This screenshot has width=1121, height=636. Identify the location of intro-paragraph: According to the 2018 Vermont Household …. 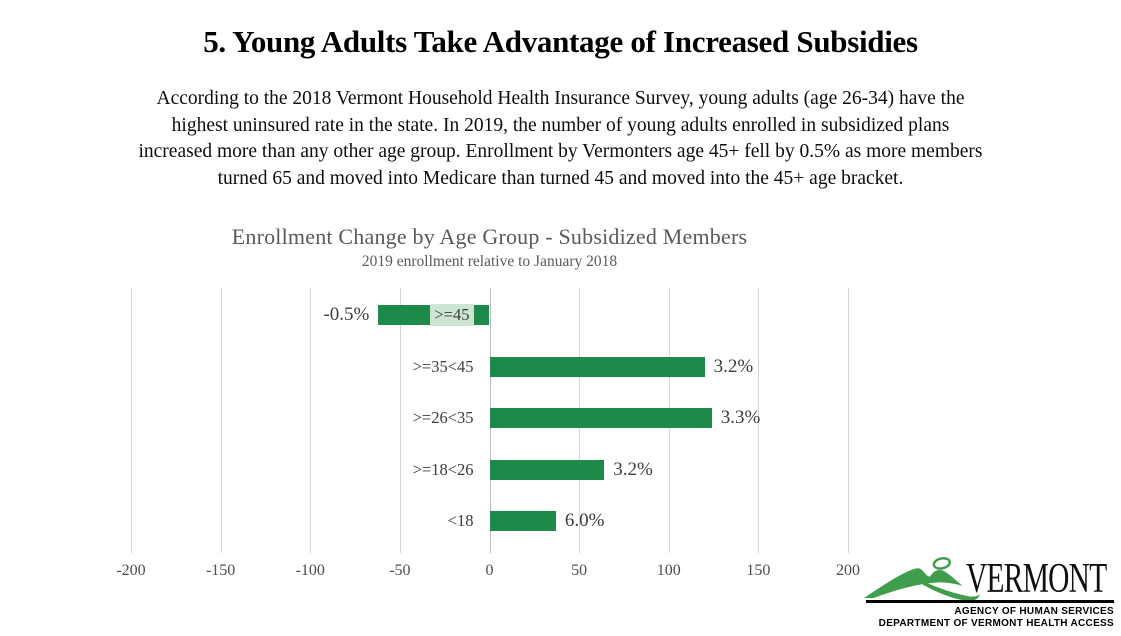
(560, 138).